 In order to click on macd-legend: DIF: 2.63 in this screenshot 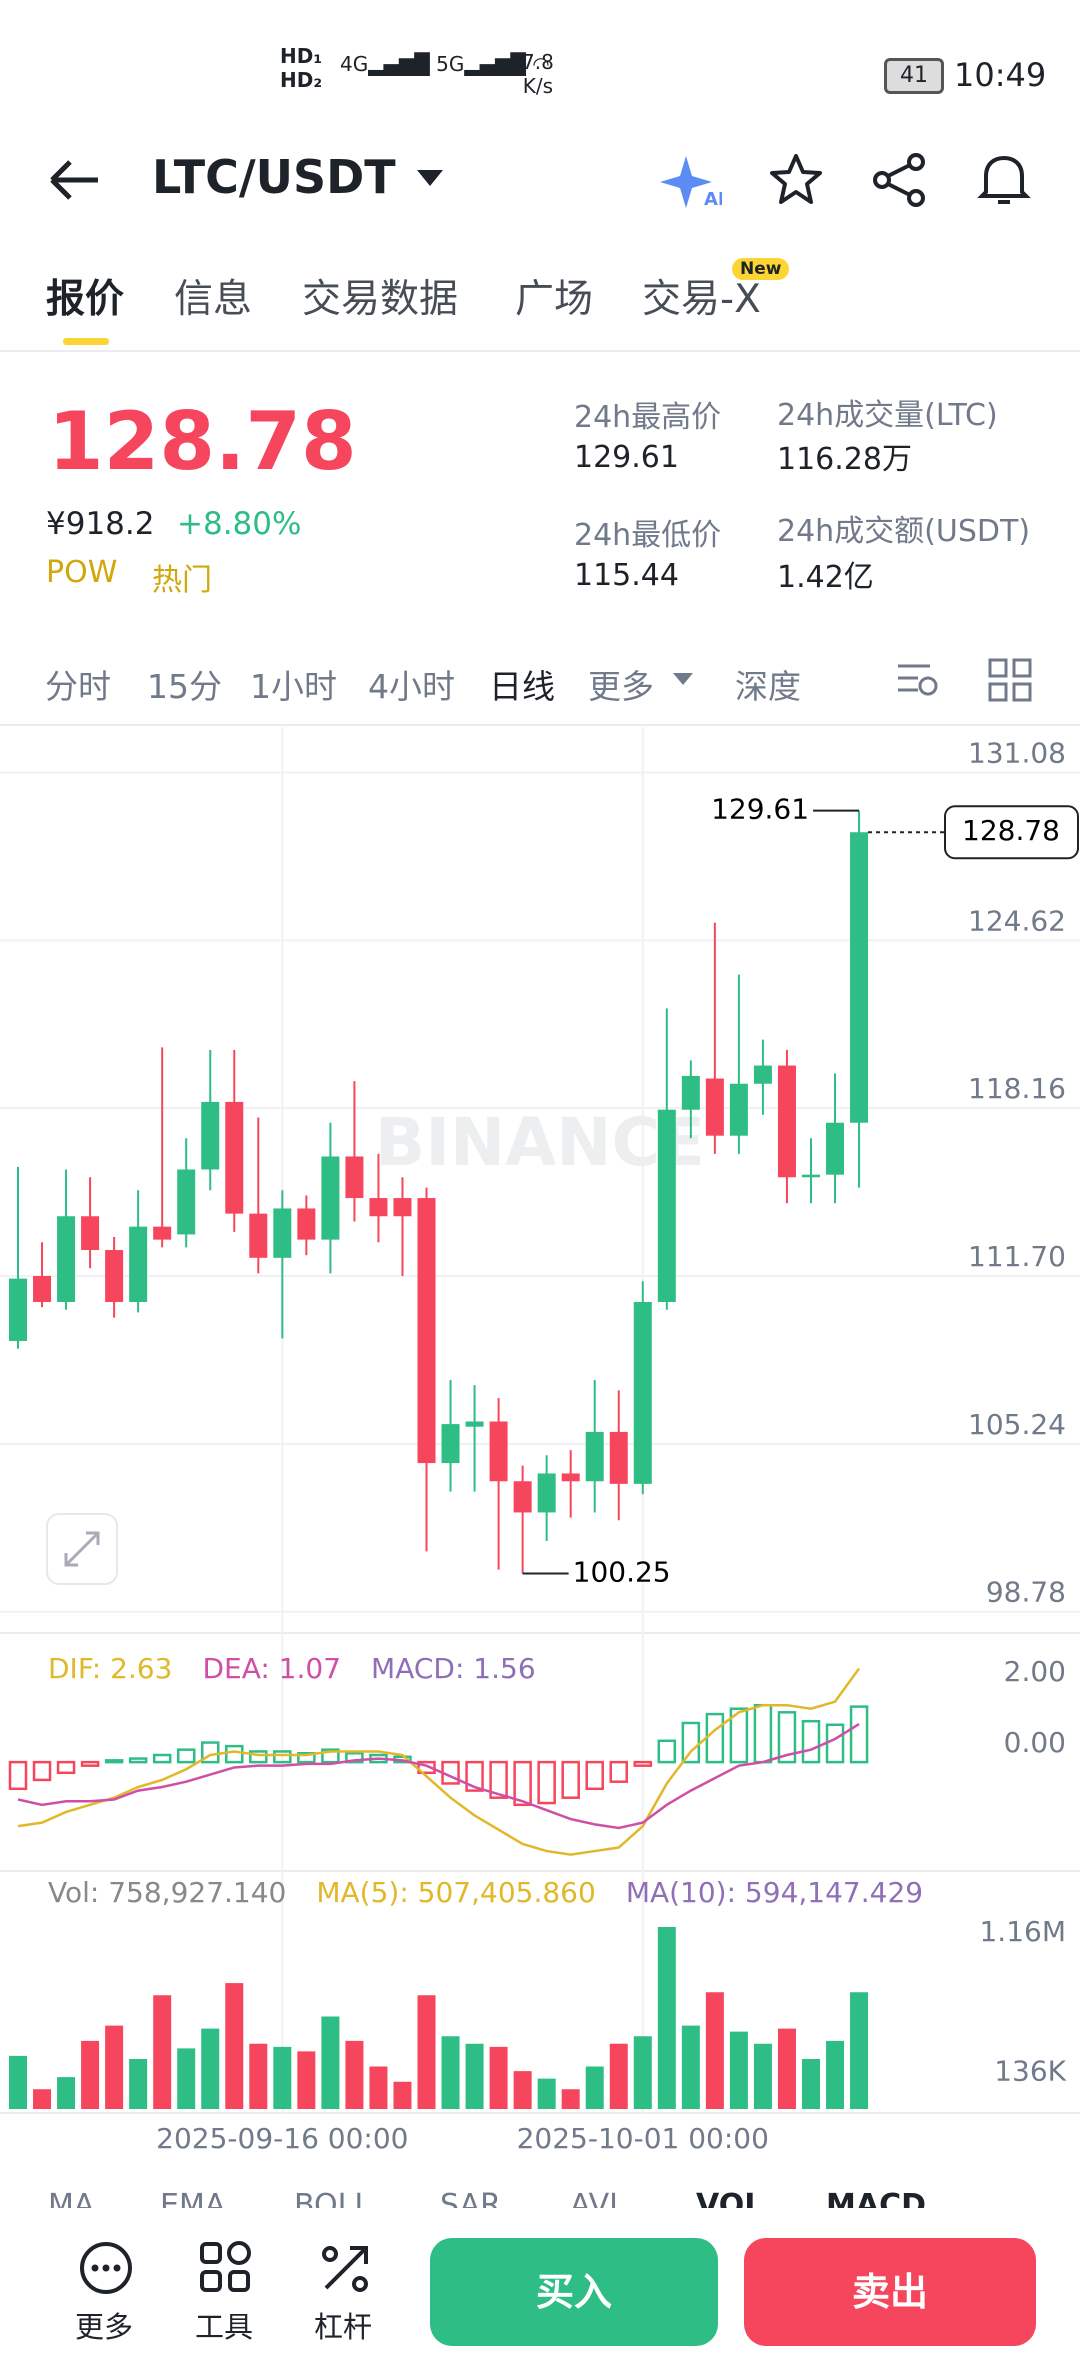, I will do `click(110, 1668)`.